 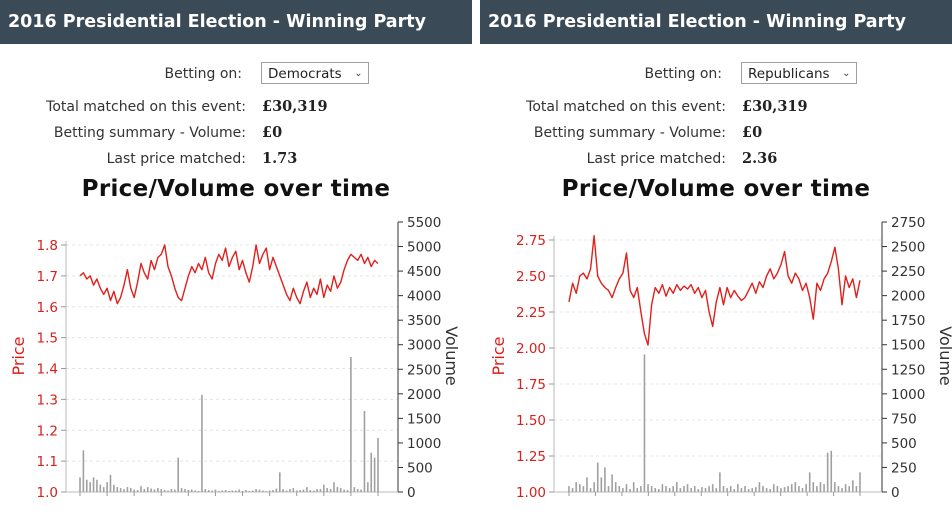 What do you see at coordinates (424, 297) in the screenshot?
I see `volume-tick-label: 4000` at bounding box center [424, 297].